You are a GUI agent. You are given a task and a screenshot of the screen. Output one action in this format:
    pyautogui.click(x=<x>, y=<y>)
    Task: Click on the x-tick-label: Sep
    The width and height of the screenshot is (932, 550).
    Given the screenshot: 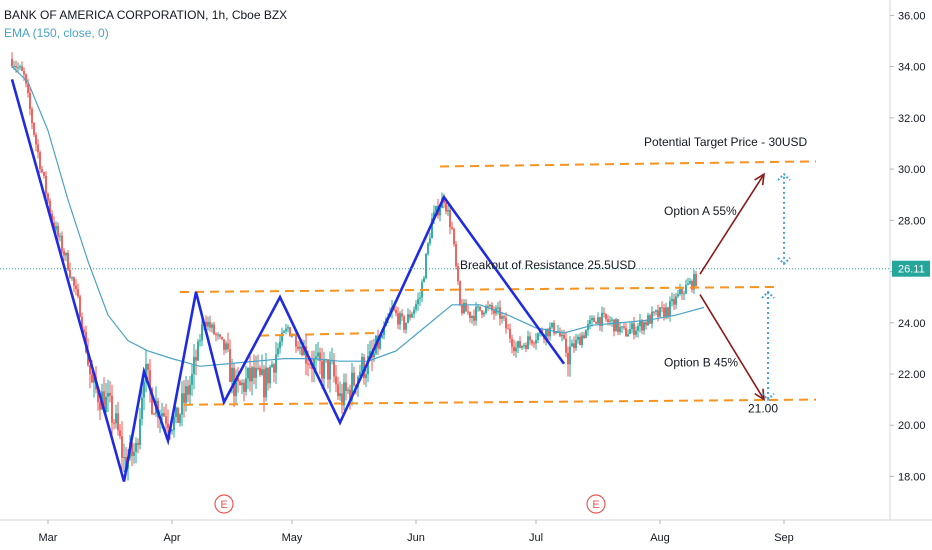 What is the action you would take?
    pyautogui.click(x=784, y=538)
    